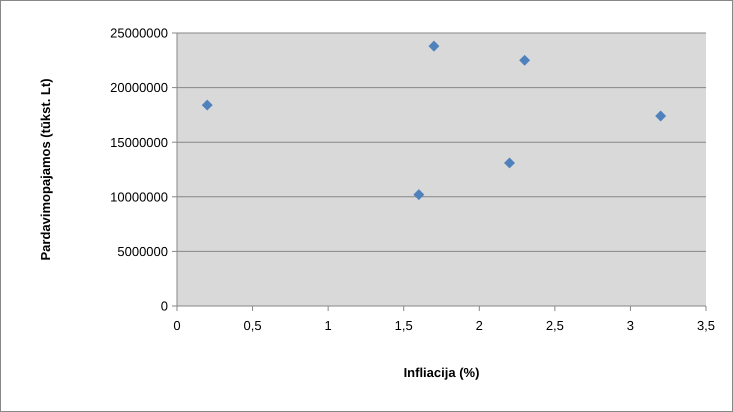  I want to click on x-tick-label: 1,5, so click(403, 325).